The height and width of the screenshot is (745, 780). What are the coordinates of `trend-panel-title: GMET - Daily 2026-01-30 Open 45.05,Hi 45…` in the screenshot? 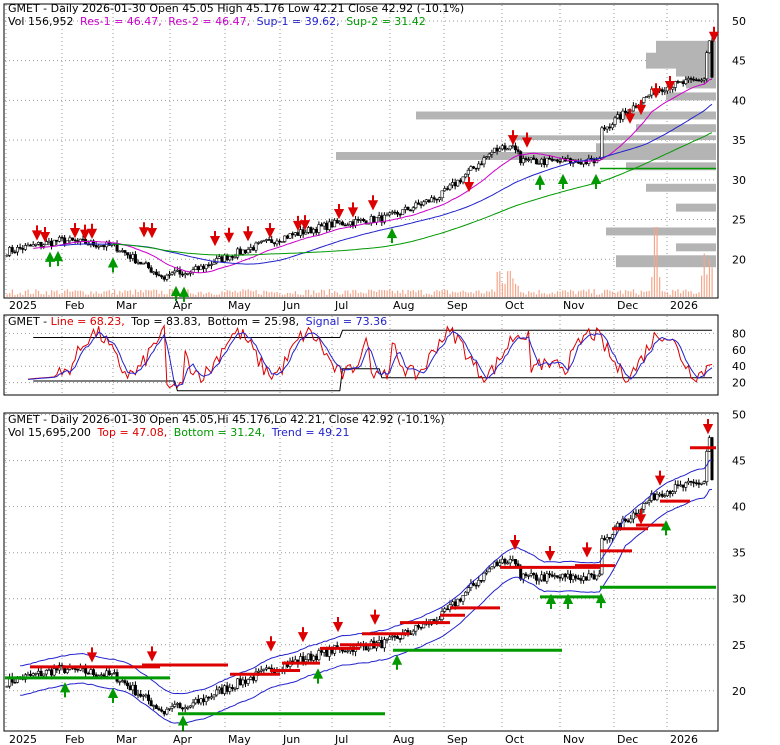 It's located at (226, 419).